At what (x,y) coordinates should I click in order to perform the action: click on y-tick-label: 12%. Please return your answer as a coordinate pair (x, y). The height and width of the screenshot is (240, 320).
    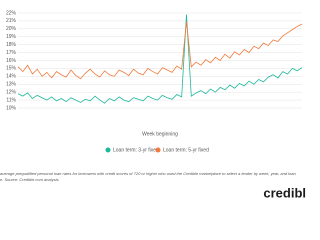
    Looking at the image, I should click on (11, 92).